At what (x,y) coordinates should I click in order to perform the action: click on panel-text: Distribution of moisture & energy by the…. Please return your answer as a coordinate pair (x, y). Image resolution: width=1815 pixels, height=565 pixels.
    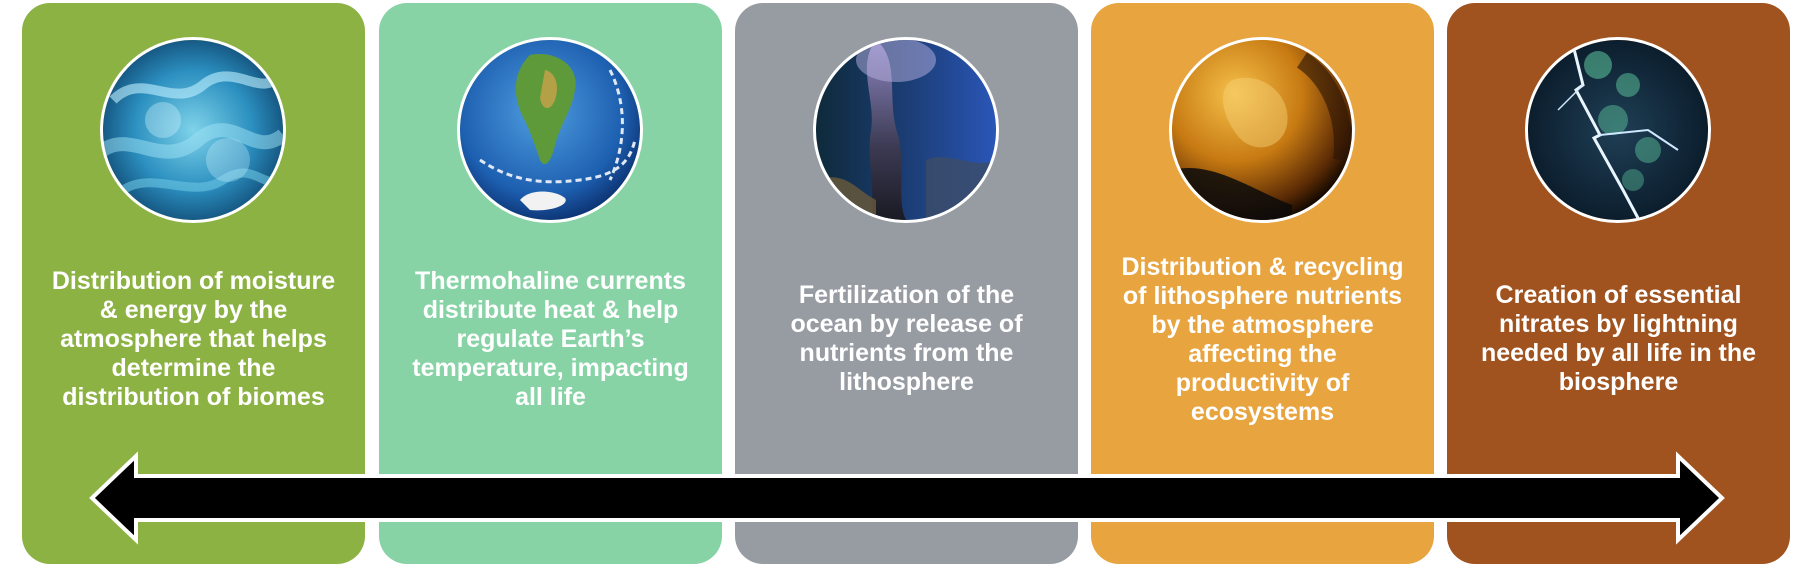
    Looking at the image, I should click on (193, 339).